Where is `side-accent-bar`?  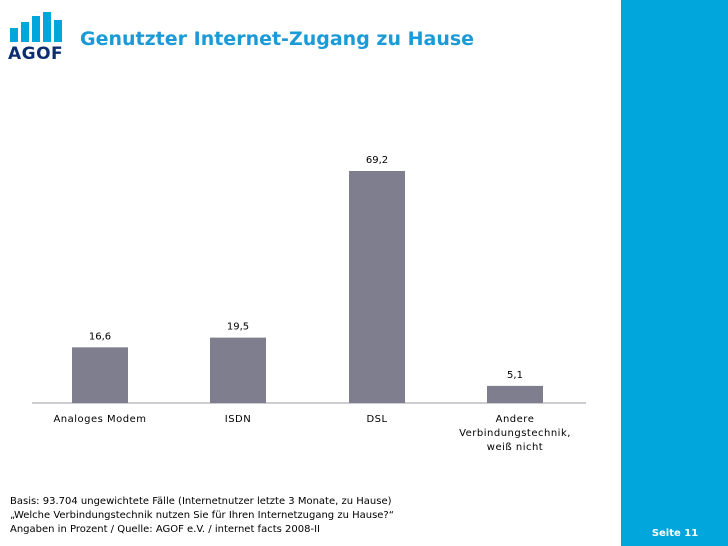
side-accent-bar is located at coordinates (674, 273).